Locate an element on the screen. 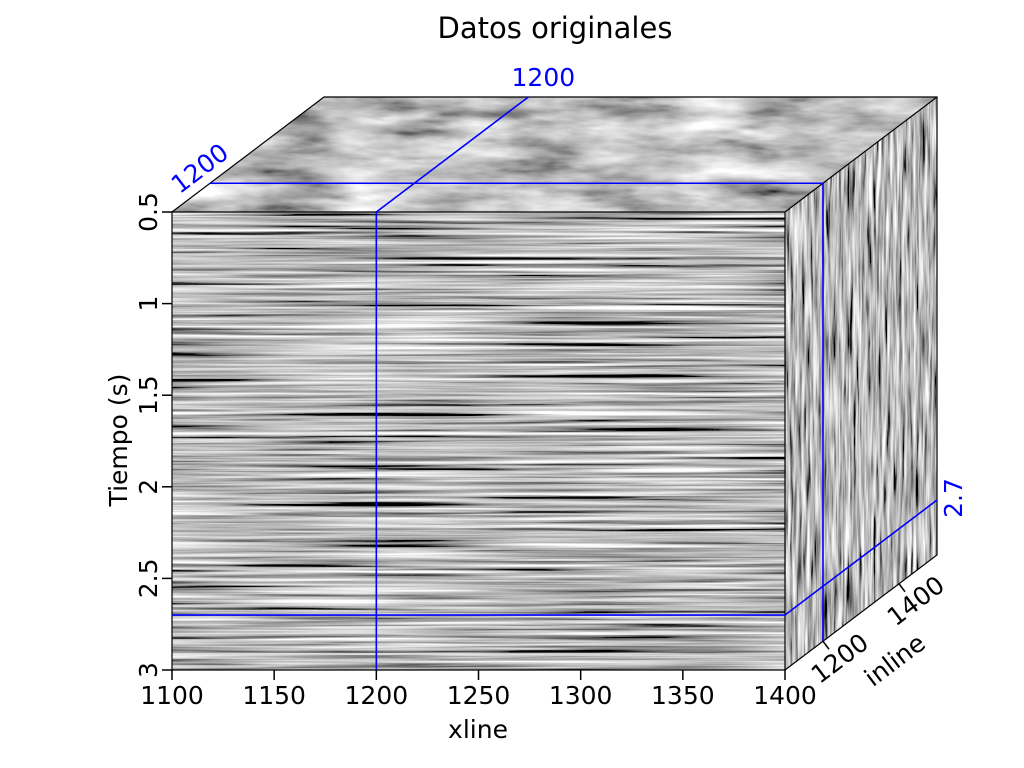 This screenshot has height=768, width=1024. chart-title: Datos originales is located at coordinates (555, 28).